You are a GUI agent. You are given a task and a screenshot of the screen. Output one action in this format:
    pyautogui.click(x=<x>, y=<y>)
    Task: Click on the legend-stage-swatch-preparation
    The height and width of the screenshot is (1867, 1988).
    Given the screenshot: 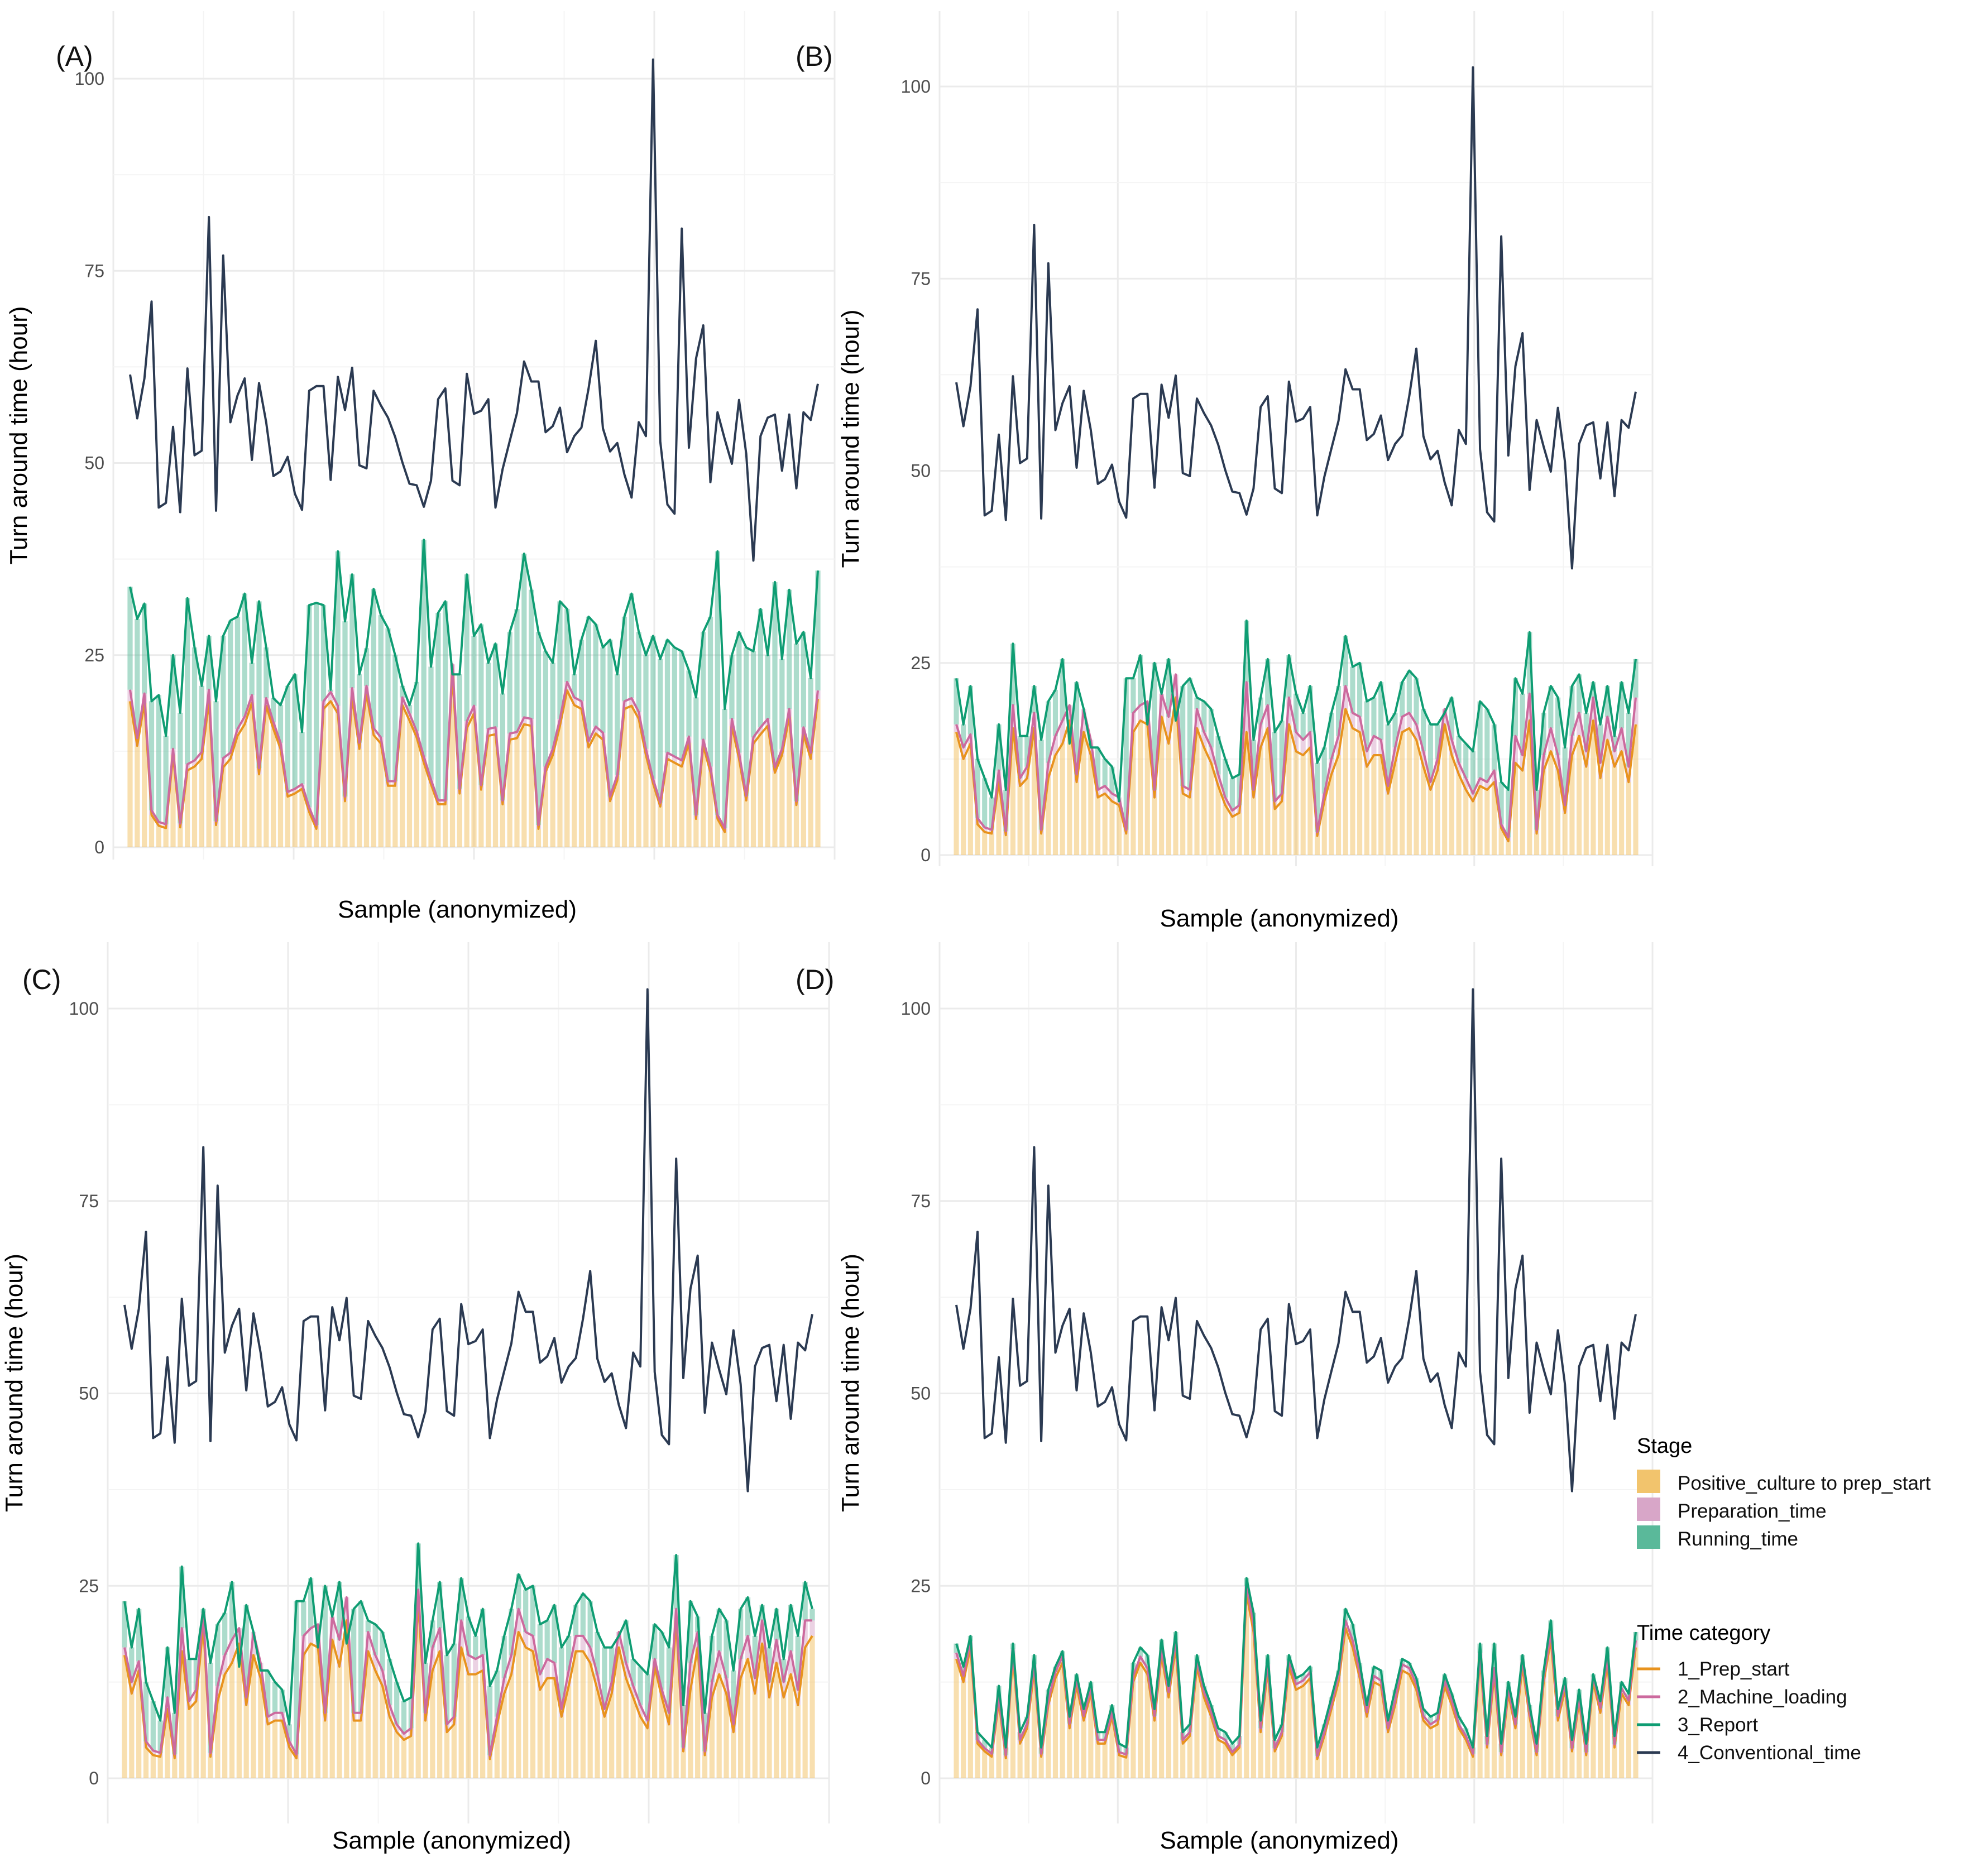 What is the action you would take?
    pyautogui.click(x=1648, y=1509)
    